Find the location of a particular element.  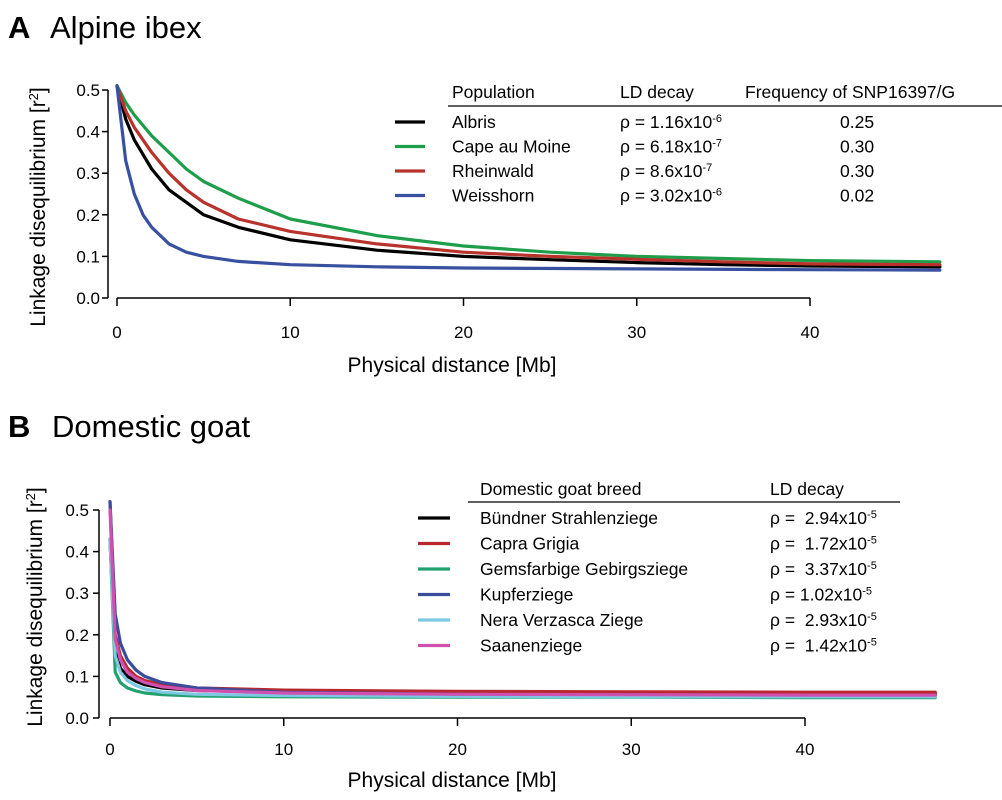

legend-entry-freq: 0.02 is located at coordinates (857, 196).